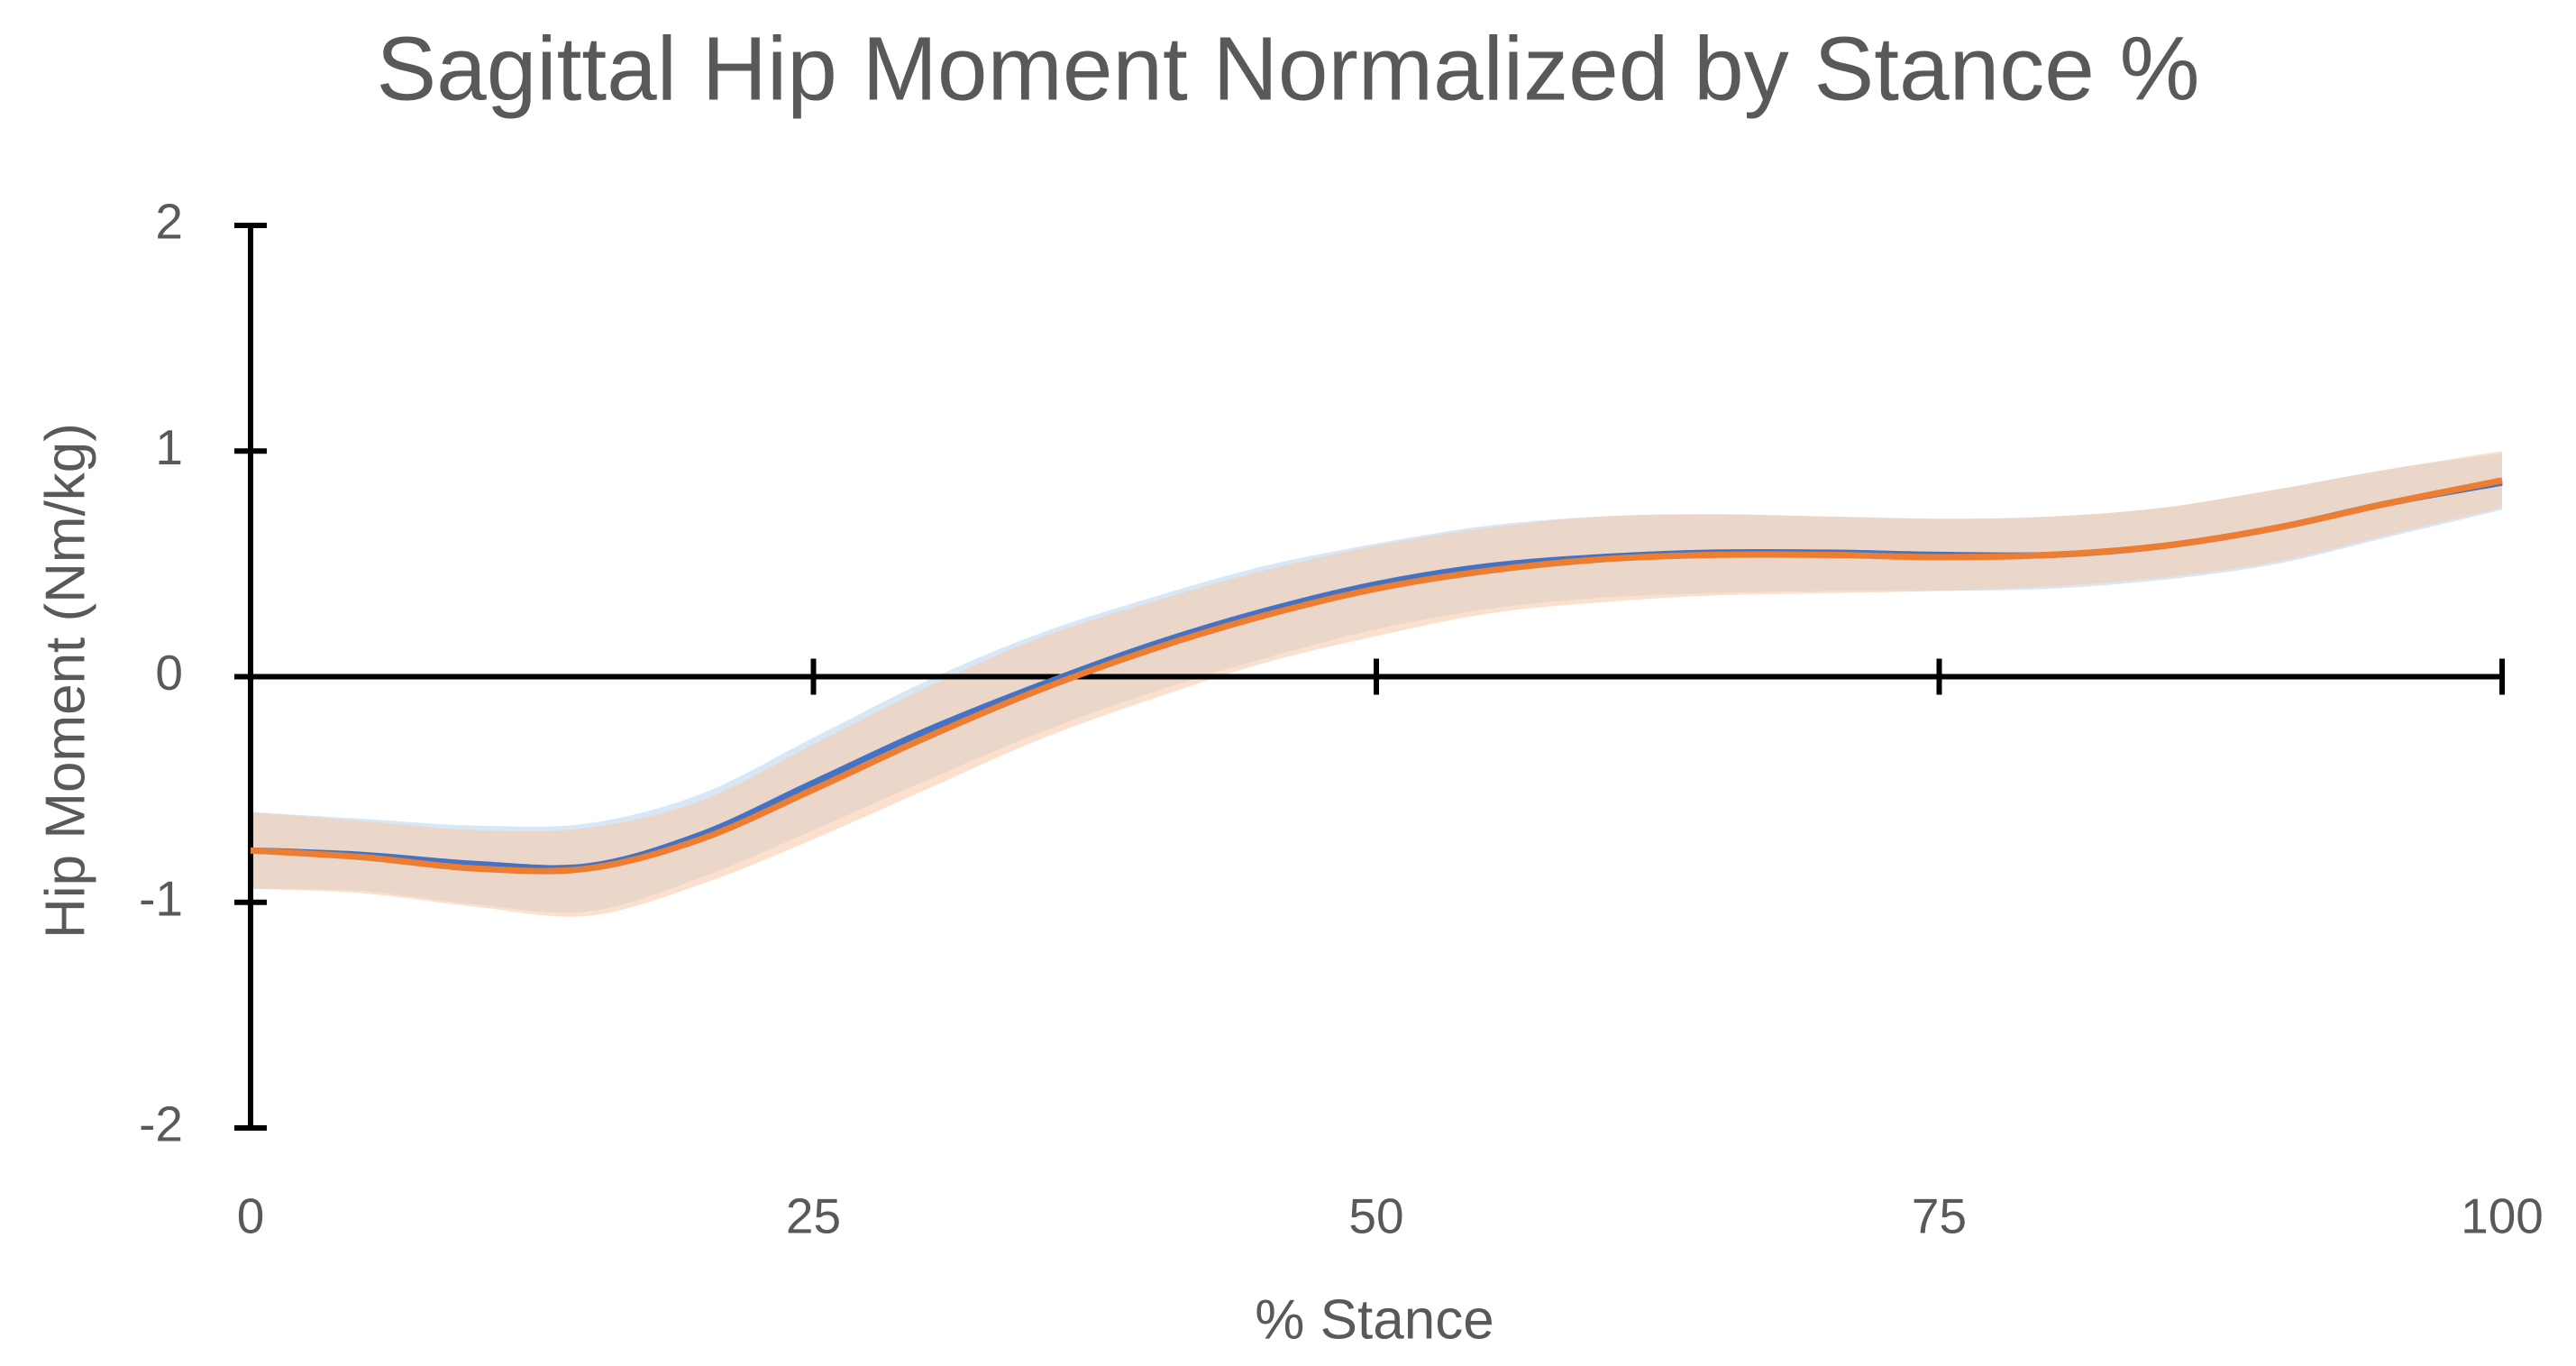 The image size is (2576, 1366). What do you see at coordinates (169, 673) in the screenshot?
I see `y-tick-label: 0` at bounding box center [169, 673].